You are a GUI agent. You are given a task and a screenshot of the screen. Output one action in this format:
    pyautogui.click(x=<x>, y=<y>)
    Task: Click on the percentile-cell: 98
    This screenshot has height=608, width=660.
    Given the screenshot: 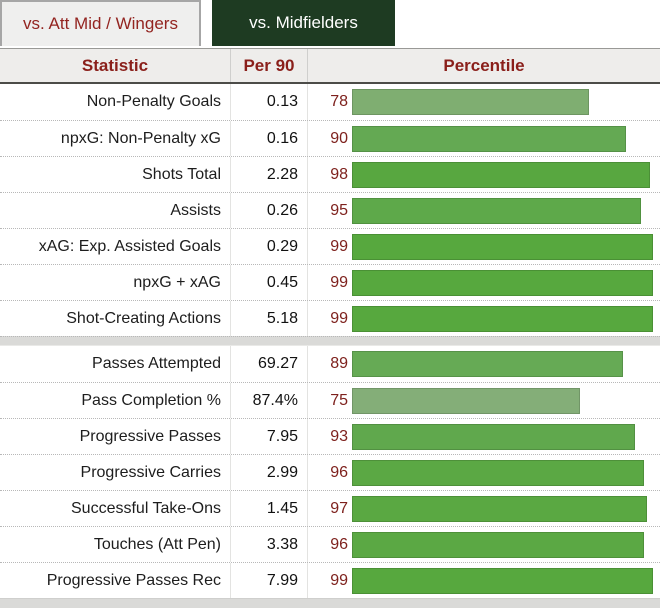 What is the action you would take?
    pyautogui.click(x=483, y=174)
    